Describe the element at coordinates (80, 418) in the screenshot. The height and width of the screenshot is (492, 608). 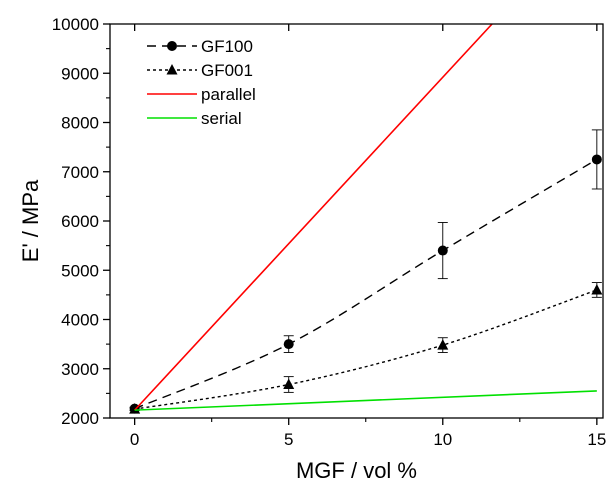
I see `y-tick-label: 2000` at that location.